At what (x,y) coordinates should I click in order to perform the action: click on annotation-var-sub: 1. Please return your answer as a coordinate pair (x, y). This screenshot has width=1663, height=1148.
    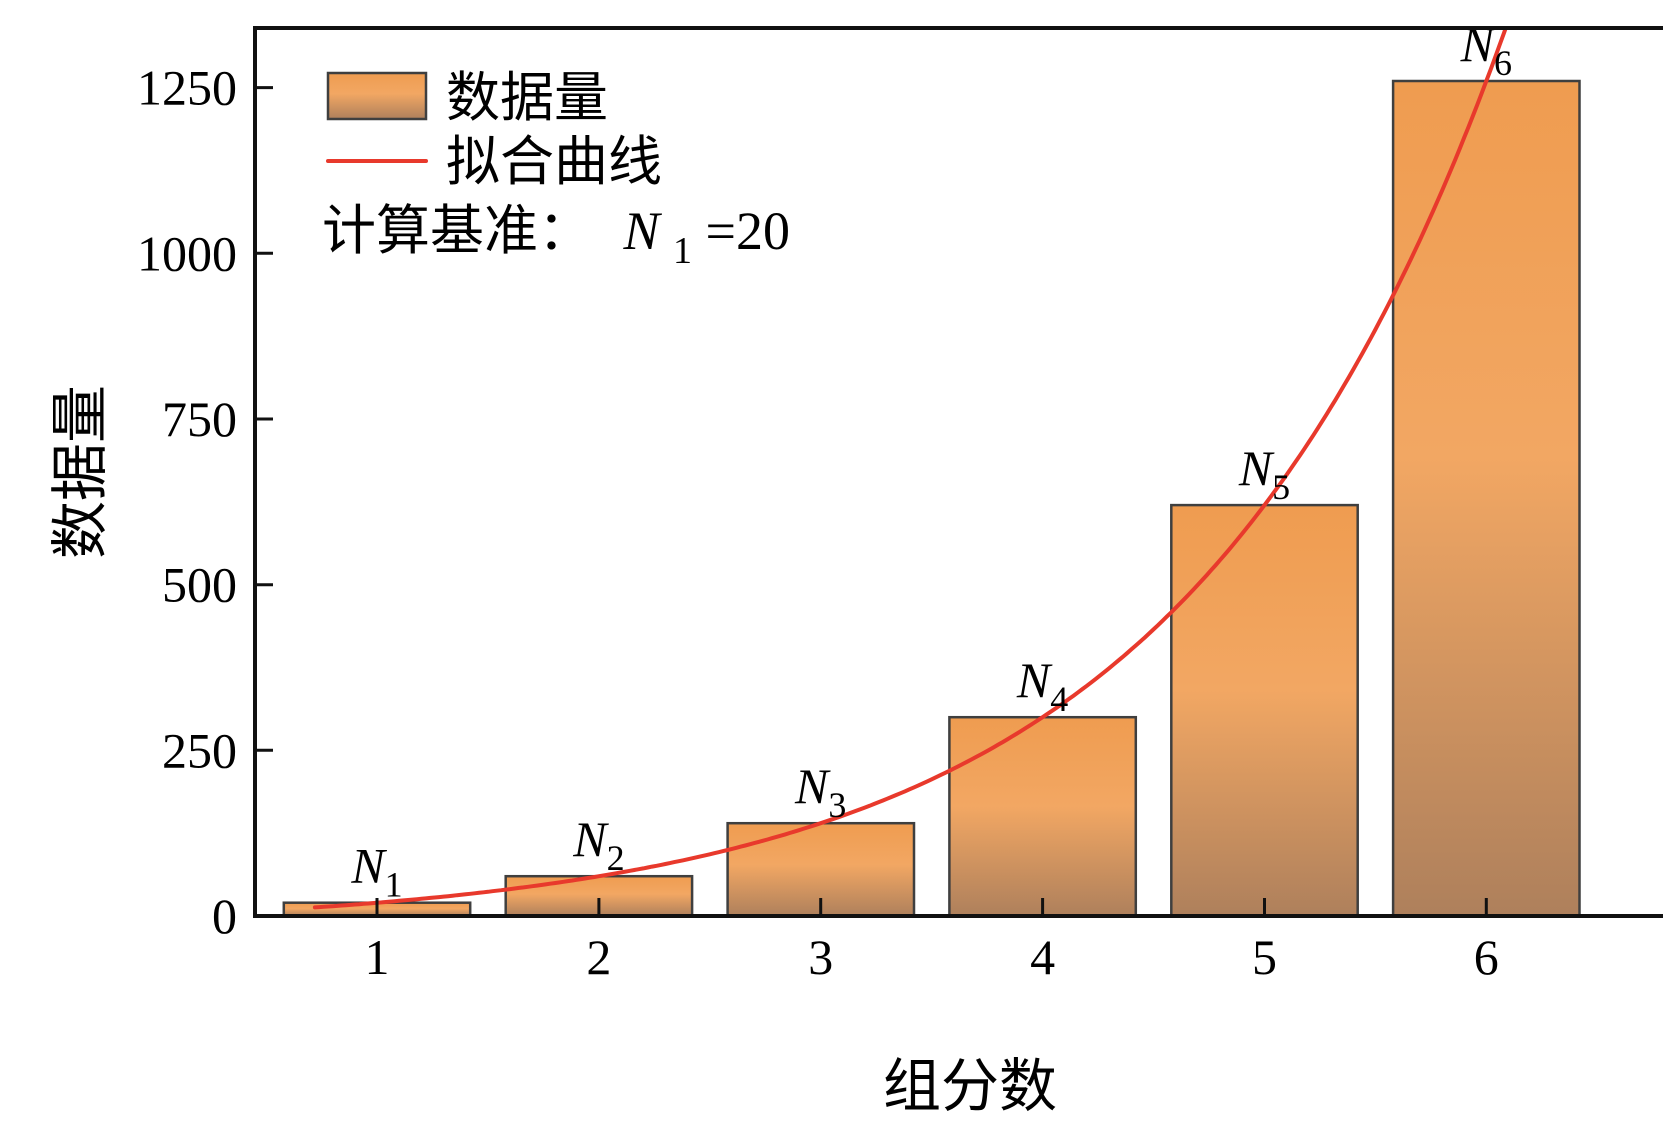
    Looking at the image, I should click on (682, 251).